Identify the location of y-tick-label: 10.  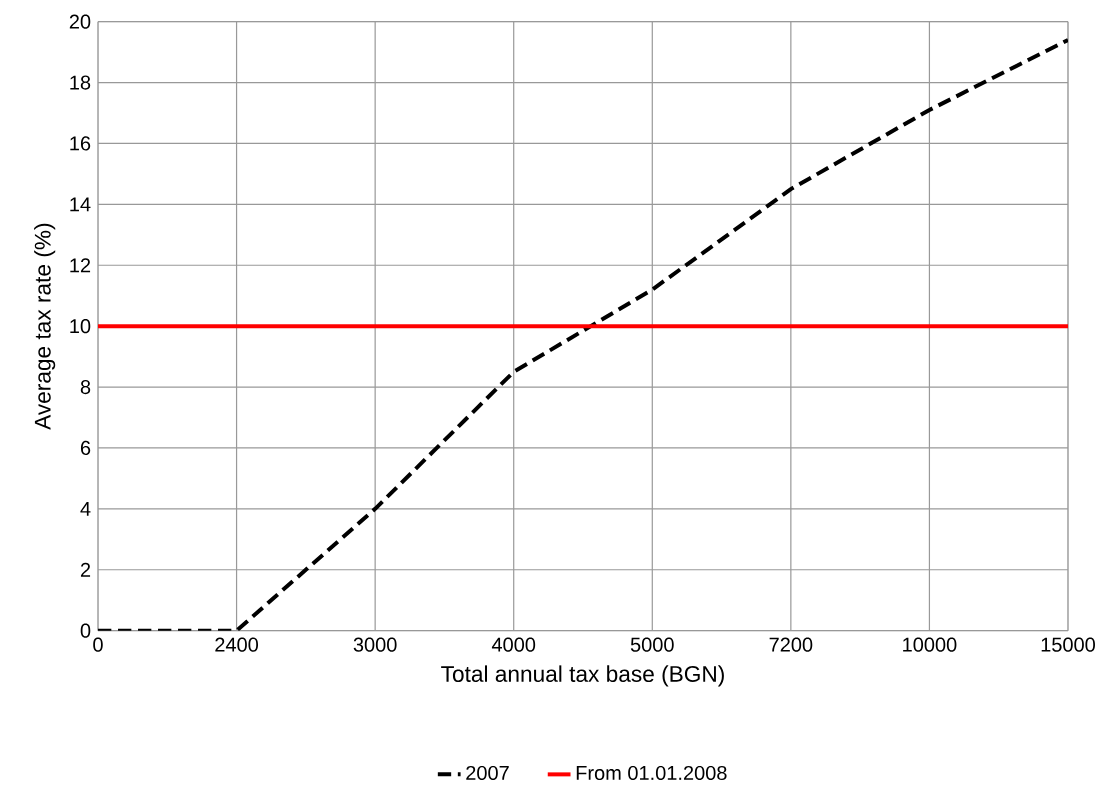
(80, 326).